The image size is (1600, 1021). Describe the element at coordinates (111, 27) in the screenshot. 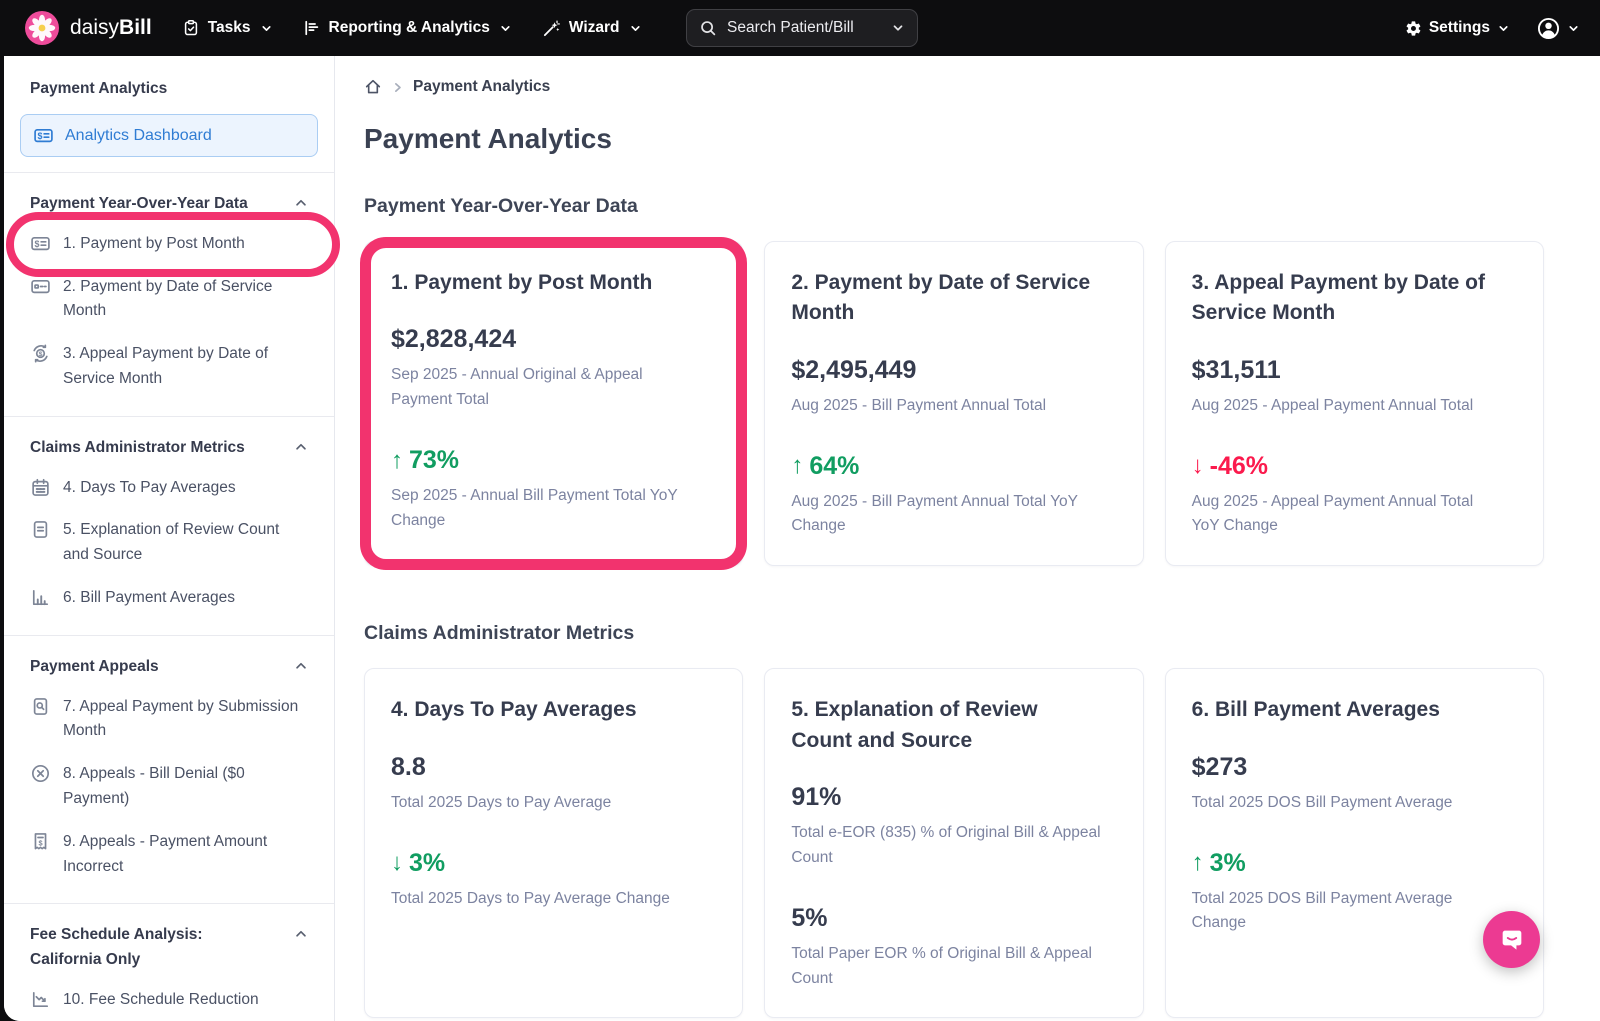

I see `brand-wordmark: daisyBill` at that location.